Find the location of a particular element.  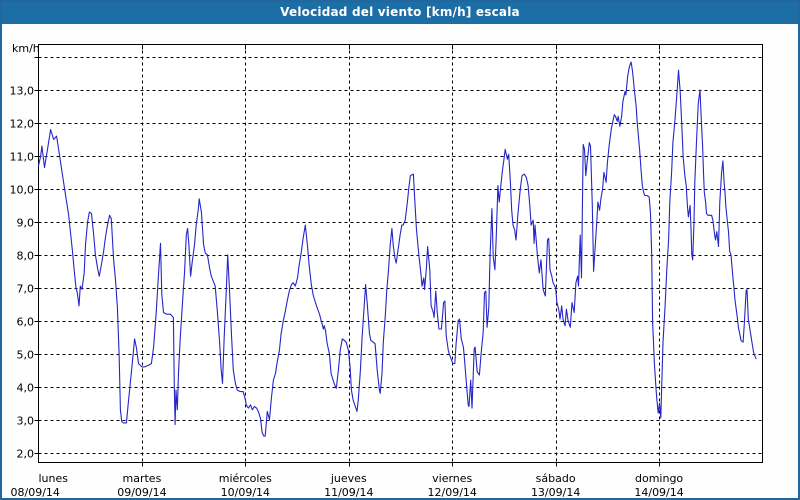

y-unit-label: km/h is located at coordinates (26, 48).